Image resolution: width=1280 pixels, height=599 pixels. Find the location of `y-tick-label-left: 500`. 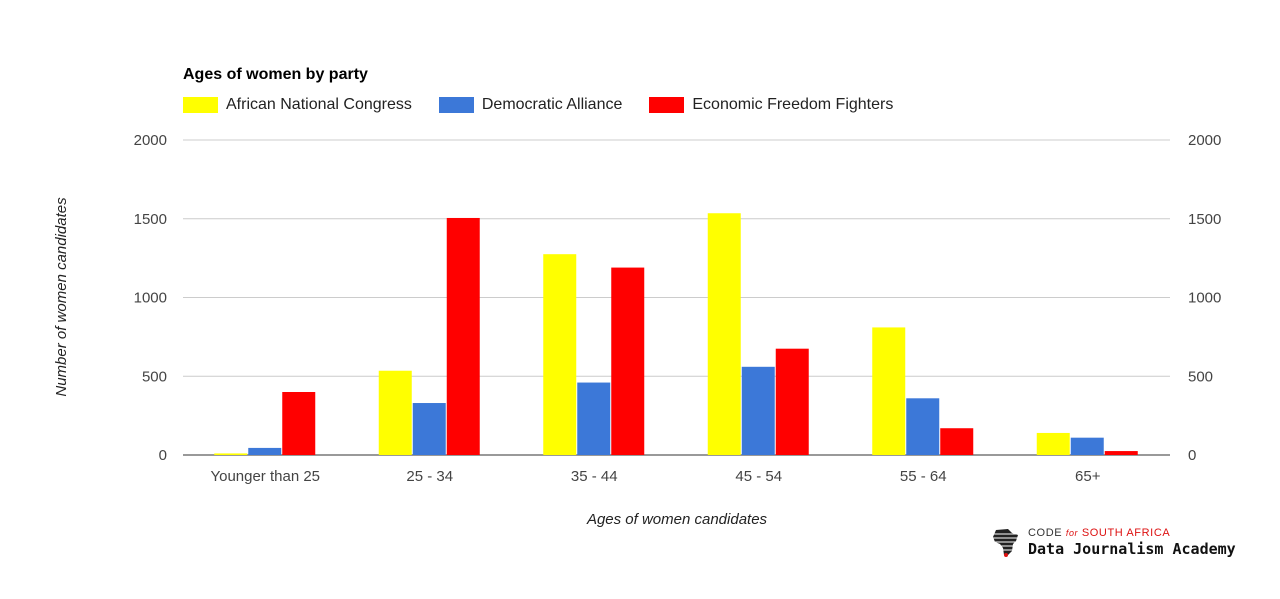

y-tick-label-left: 500 is located at coordinates (154, 376).